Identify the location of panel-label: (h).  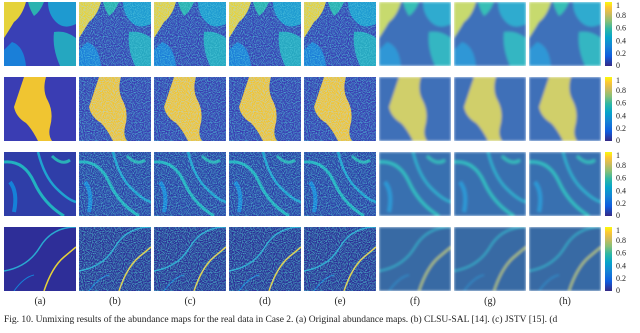
(565, 301).